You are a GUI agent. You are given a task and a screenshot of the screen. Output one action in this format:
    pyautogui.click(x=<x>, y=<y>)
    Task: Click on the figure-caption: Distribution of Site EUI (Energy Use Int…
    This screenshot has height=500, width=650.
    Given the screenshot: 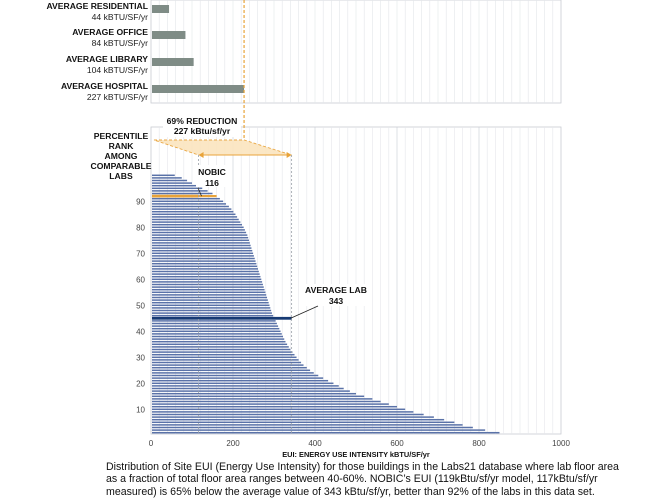 What is the action you would take?
    pyautogui.click(x=376, y=479)
    